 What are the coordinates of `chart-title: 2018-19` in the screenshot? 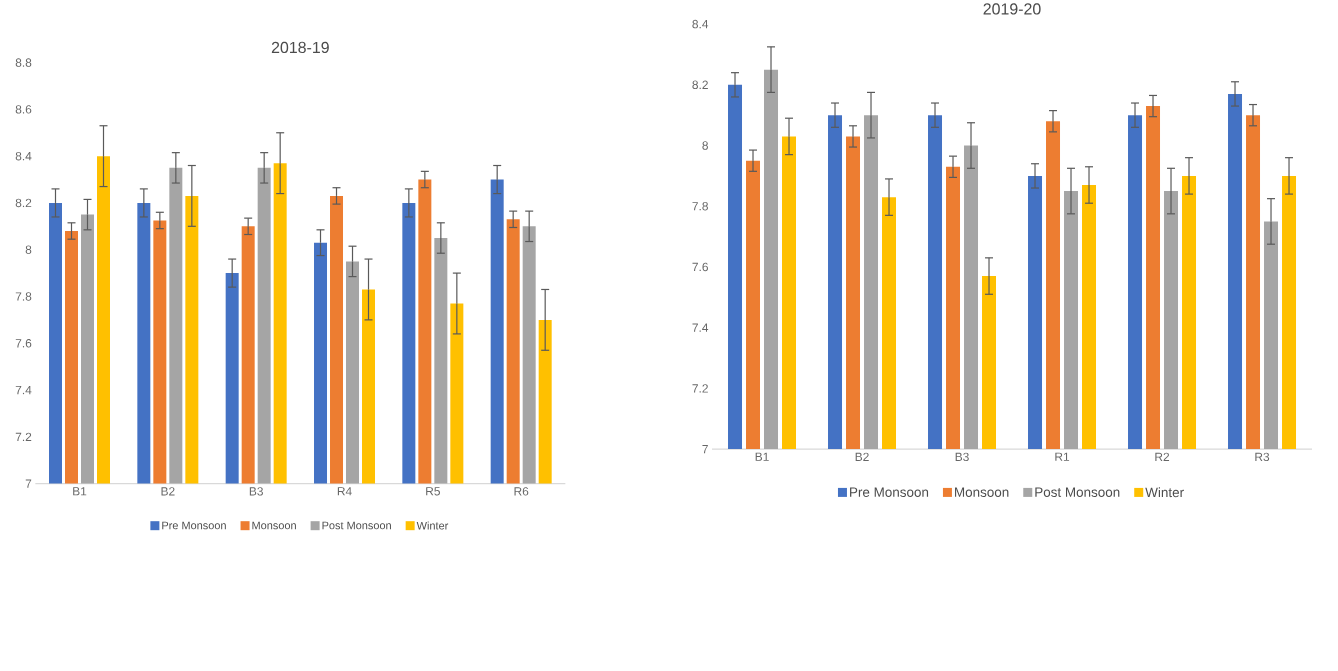 It's located at (300, 47).